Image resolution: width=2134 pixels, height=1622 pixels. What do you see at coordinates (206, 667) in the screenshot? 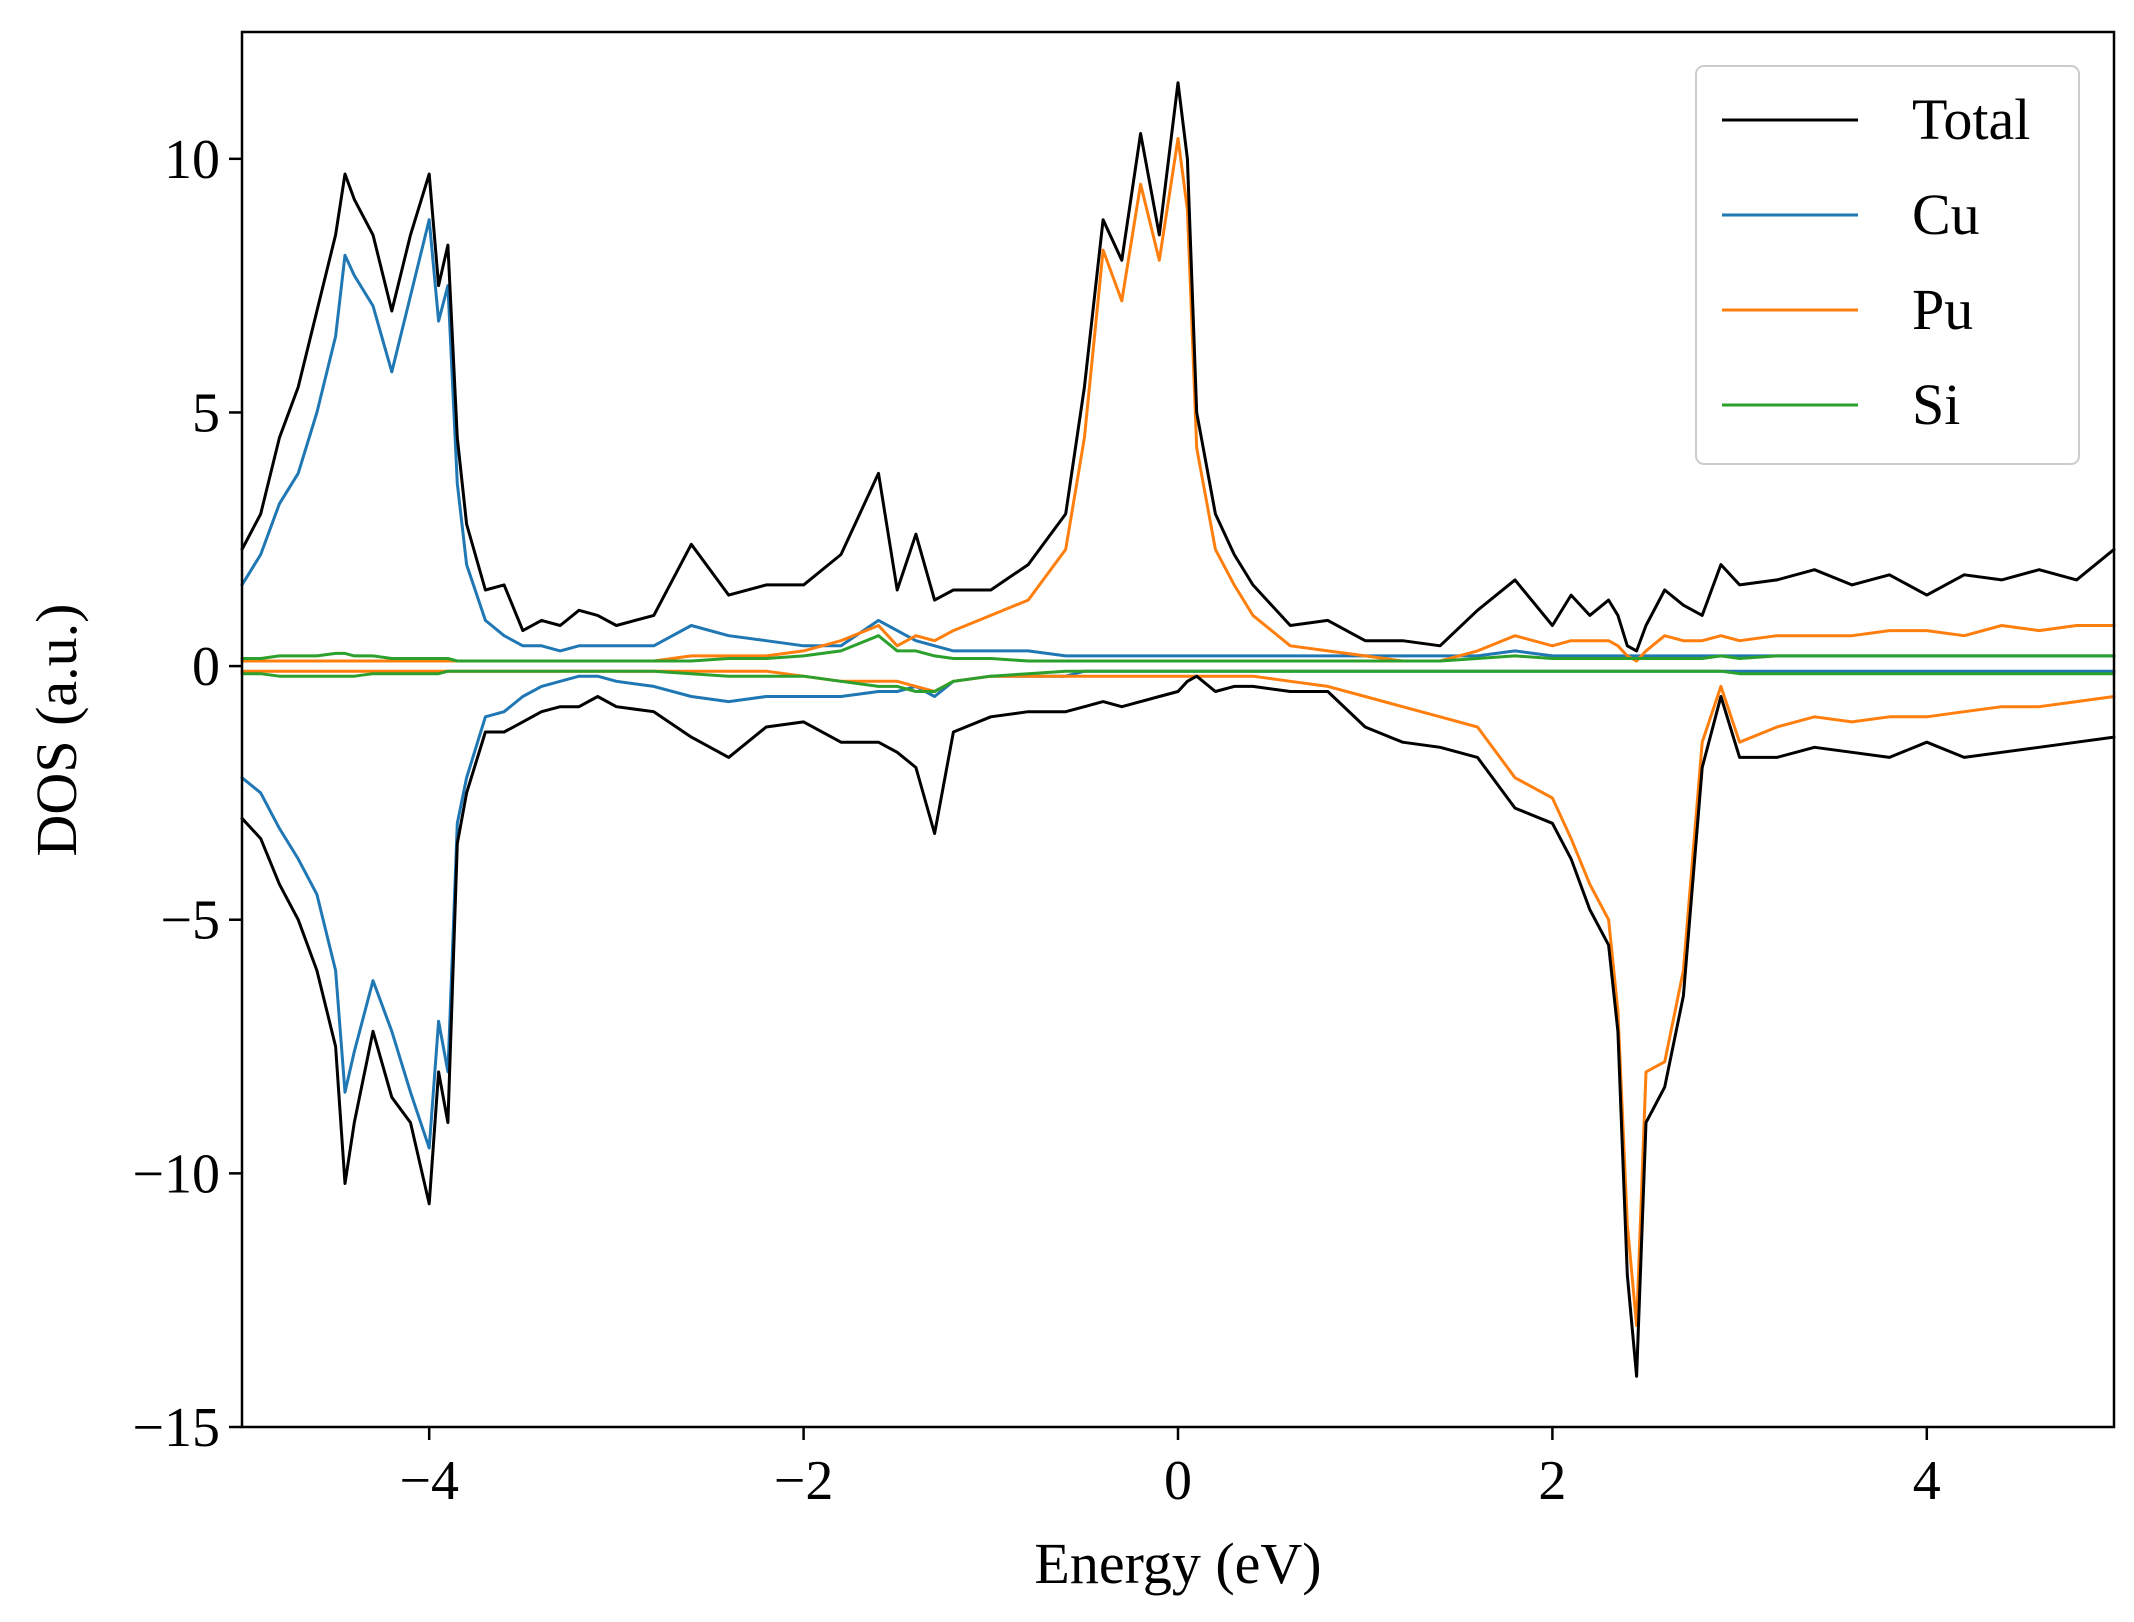
I see `y-tick-label: 0` at bounding box center [206, 667].